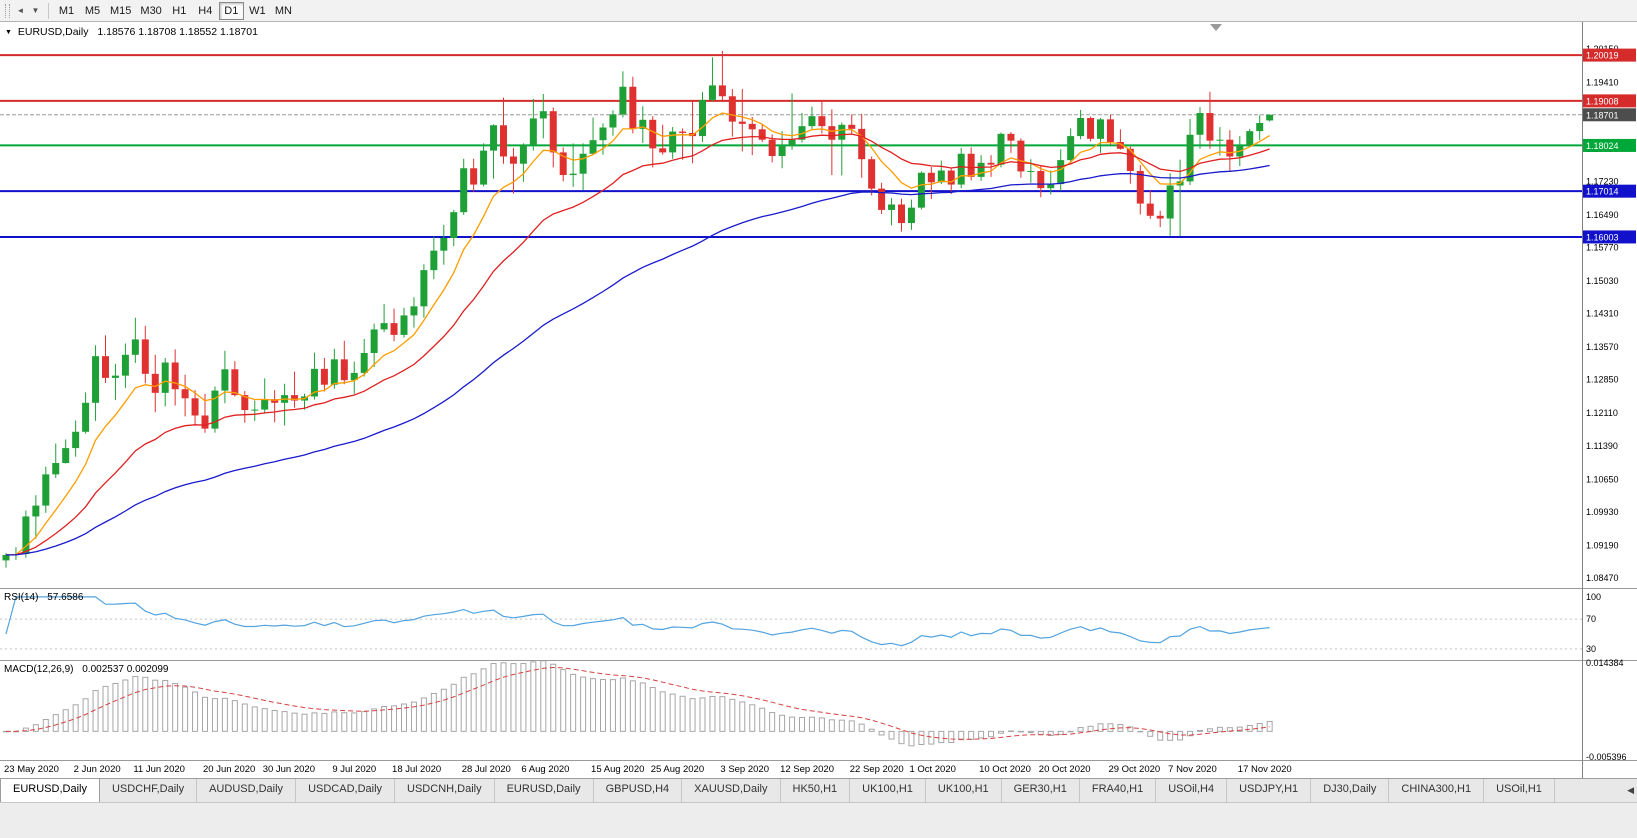  I want to click on svg-text: 30, so click(1591, 649).